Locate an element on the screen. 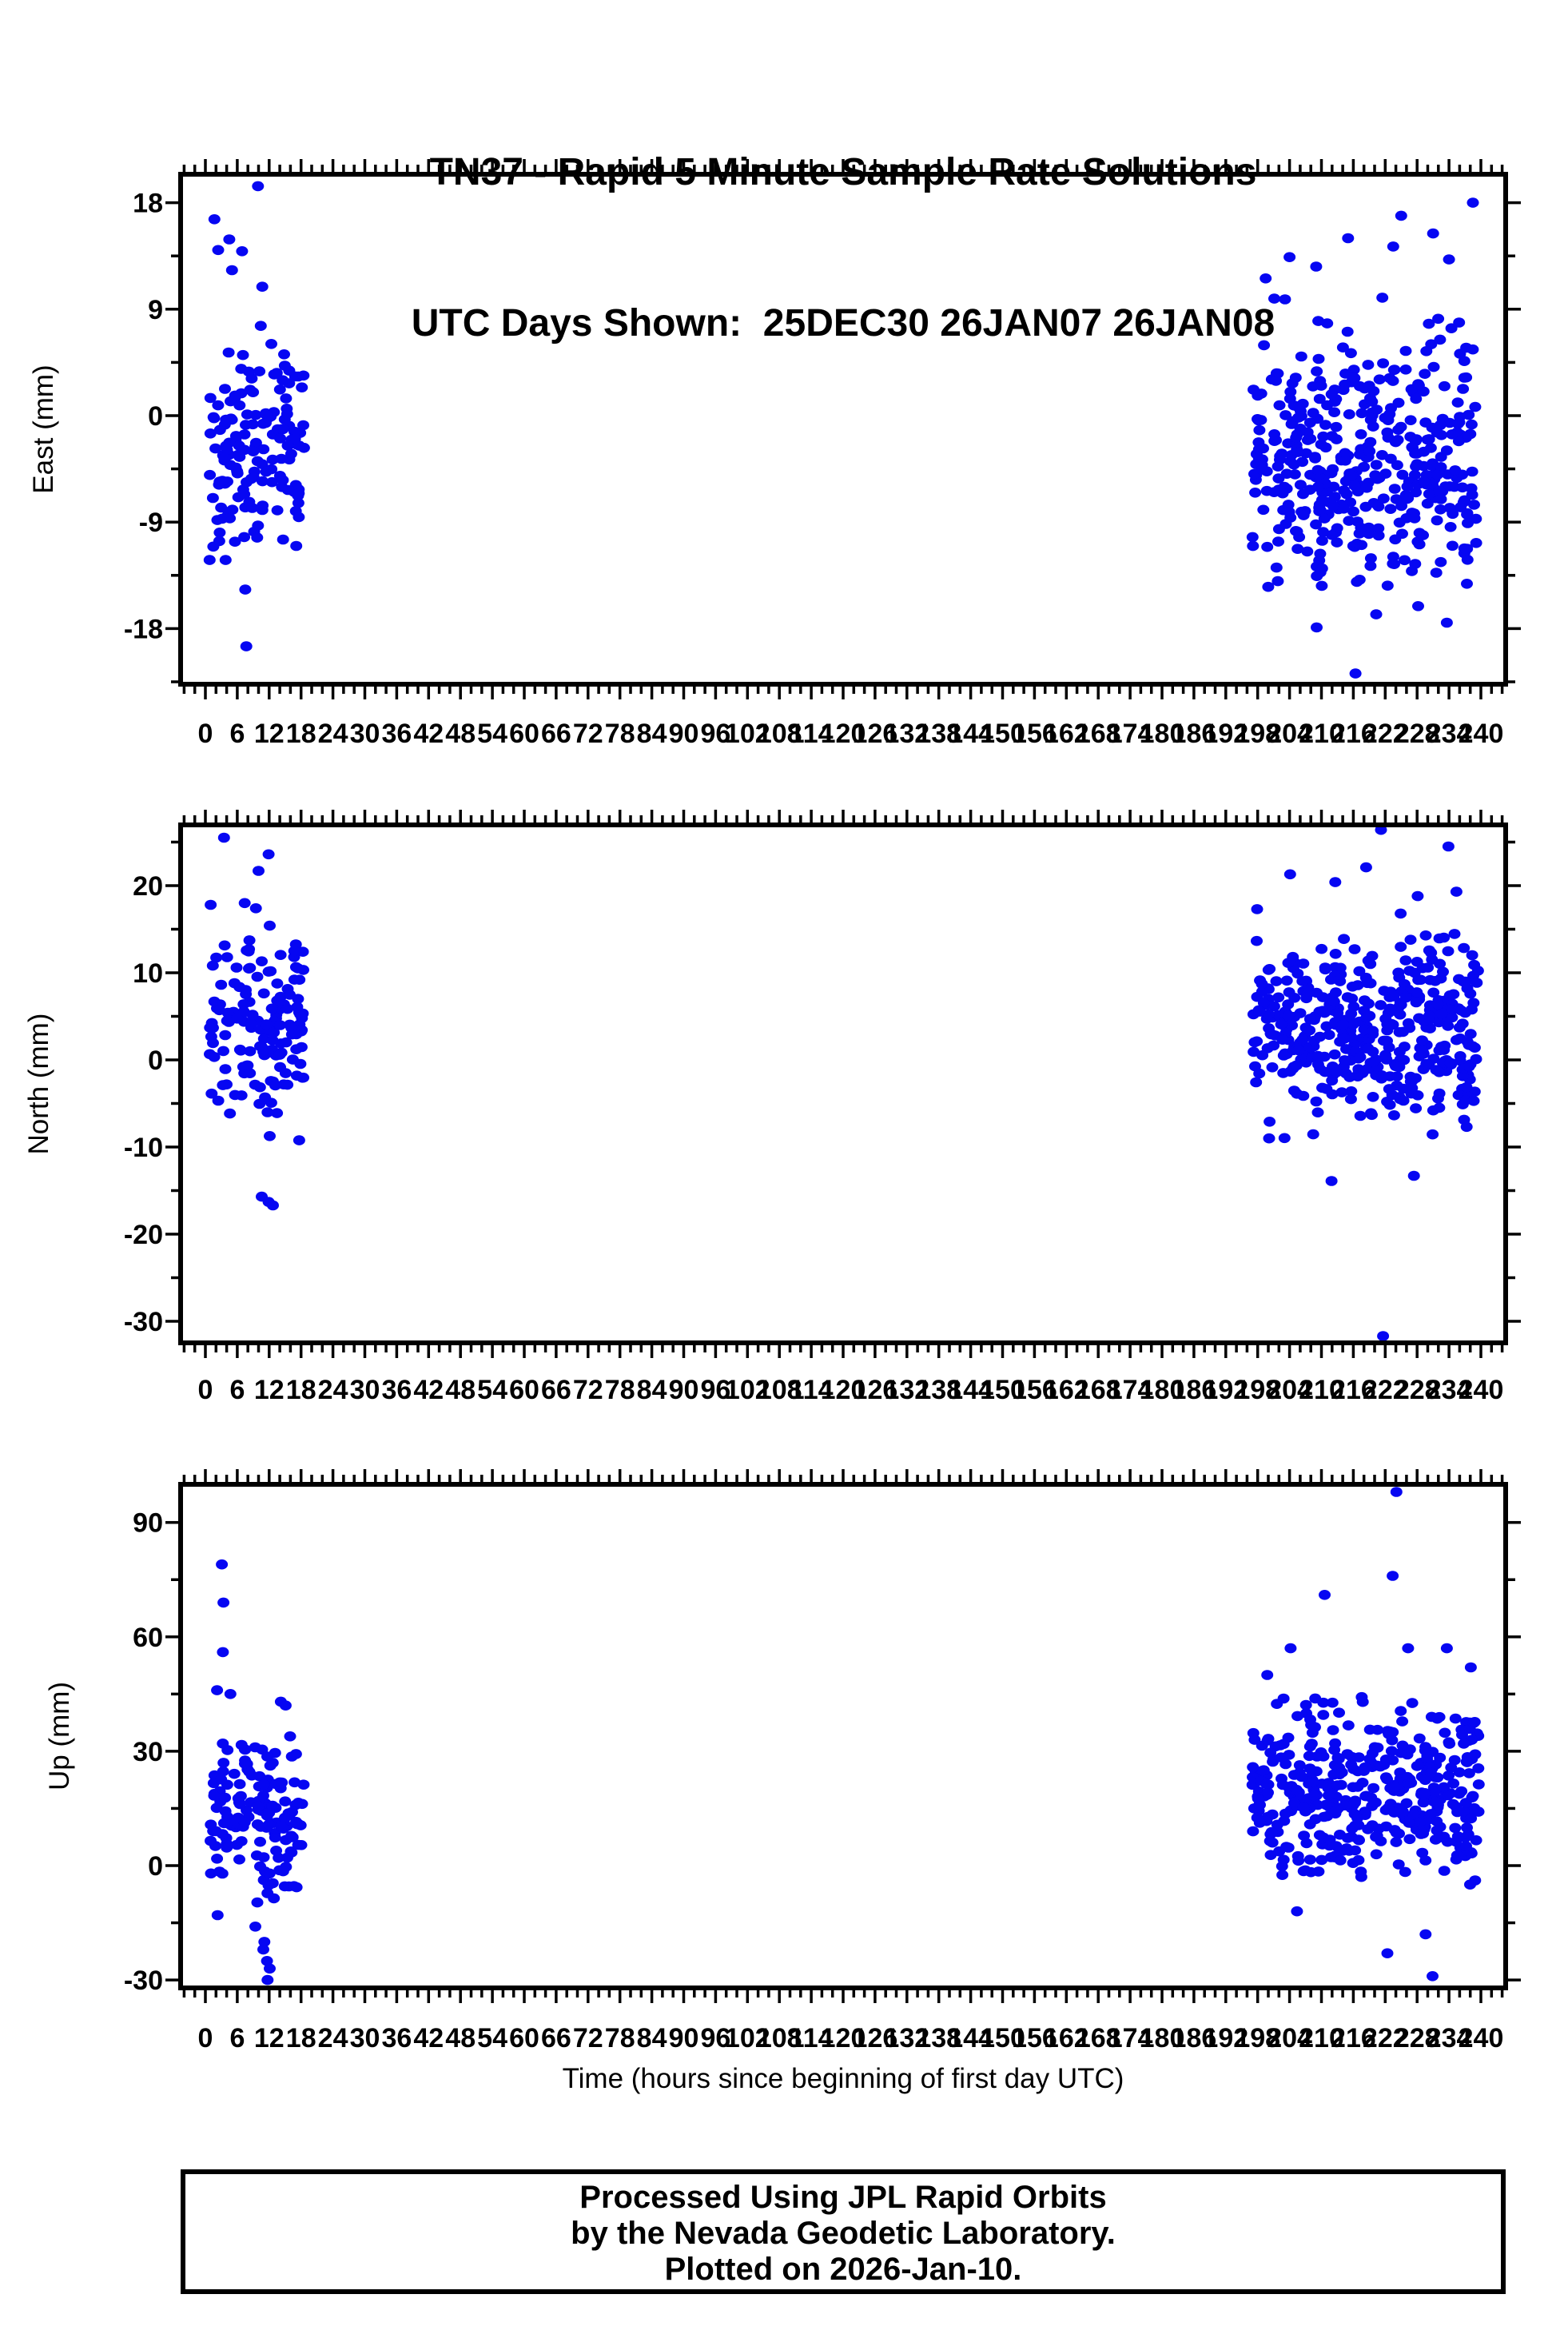  svg-text: 10 is located at coordinates (148, 974).